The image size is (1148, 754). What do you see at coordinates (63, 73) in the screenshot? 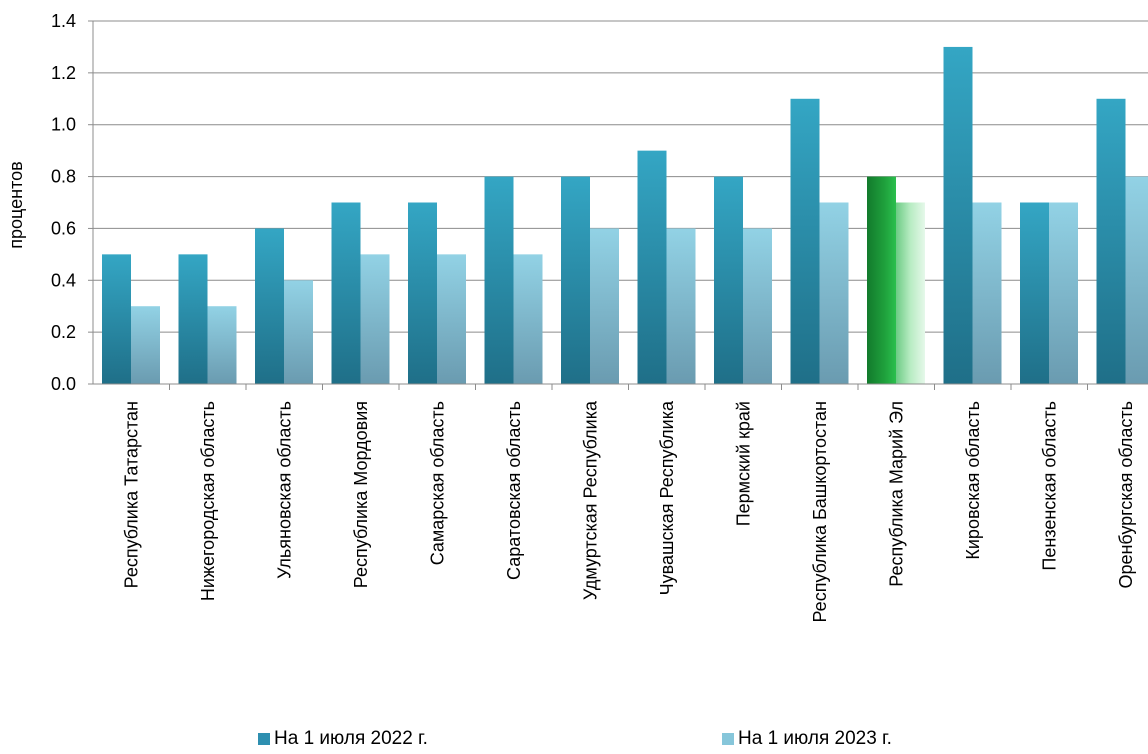
I see `y-tick-label: 1.2` at bounding box center [63, 73].